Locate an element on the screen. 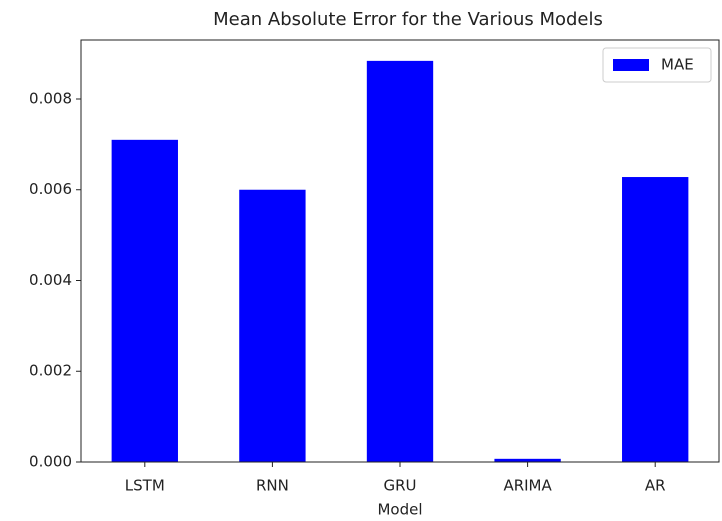 This screenshot has width=722, height=521. legend-label: MAE is located at coordinates (677, 65).